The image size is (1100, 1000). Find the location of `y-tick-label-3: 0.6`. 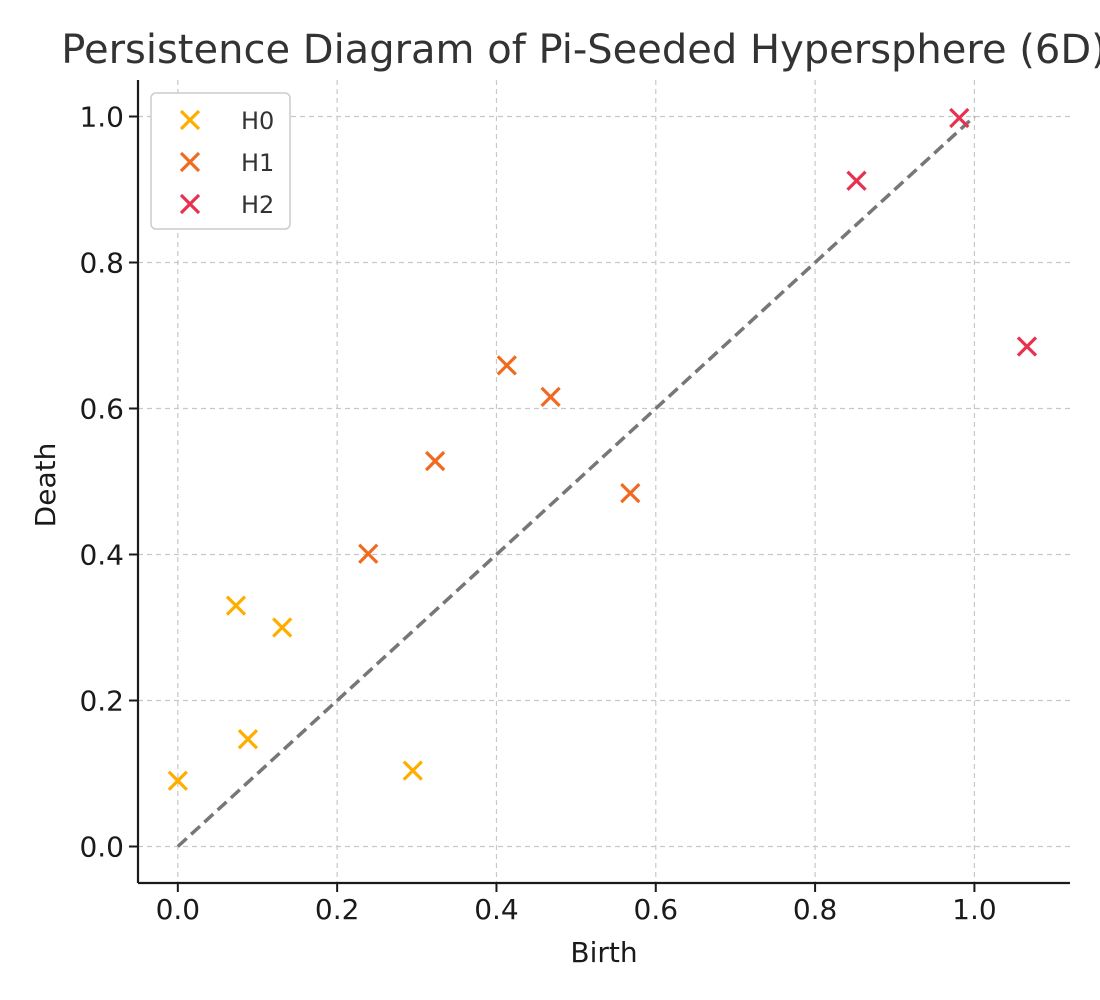

y-tick-label-3: 0.6 is located at coordinates (101, 409).